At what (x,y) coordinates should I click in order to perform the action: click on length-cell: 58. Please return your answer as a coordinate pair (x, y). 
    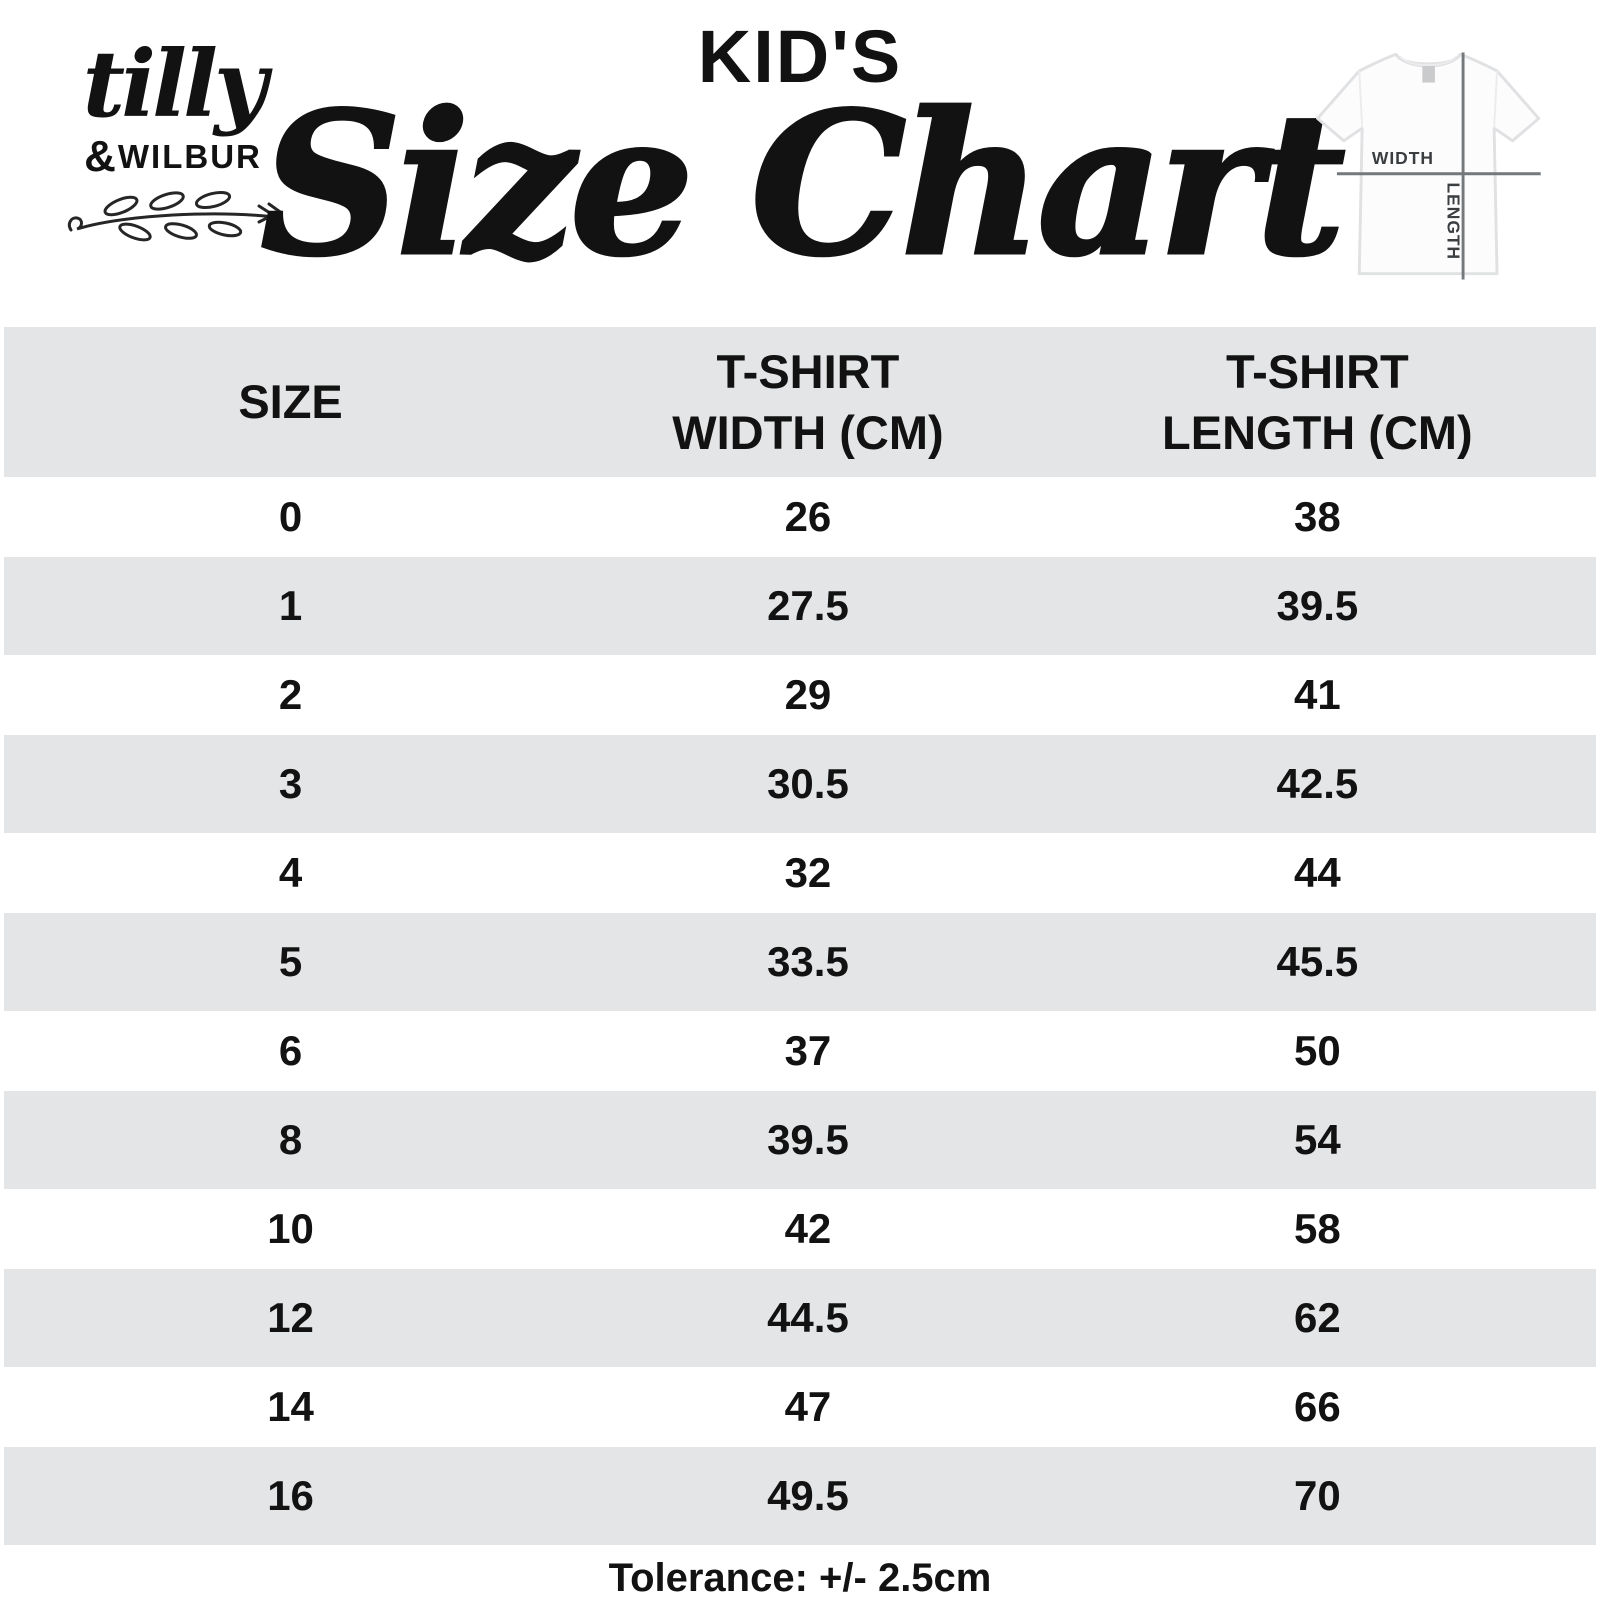
    Looking at the image, I should click on (1317, 1228).